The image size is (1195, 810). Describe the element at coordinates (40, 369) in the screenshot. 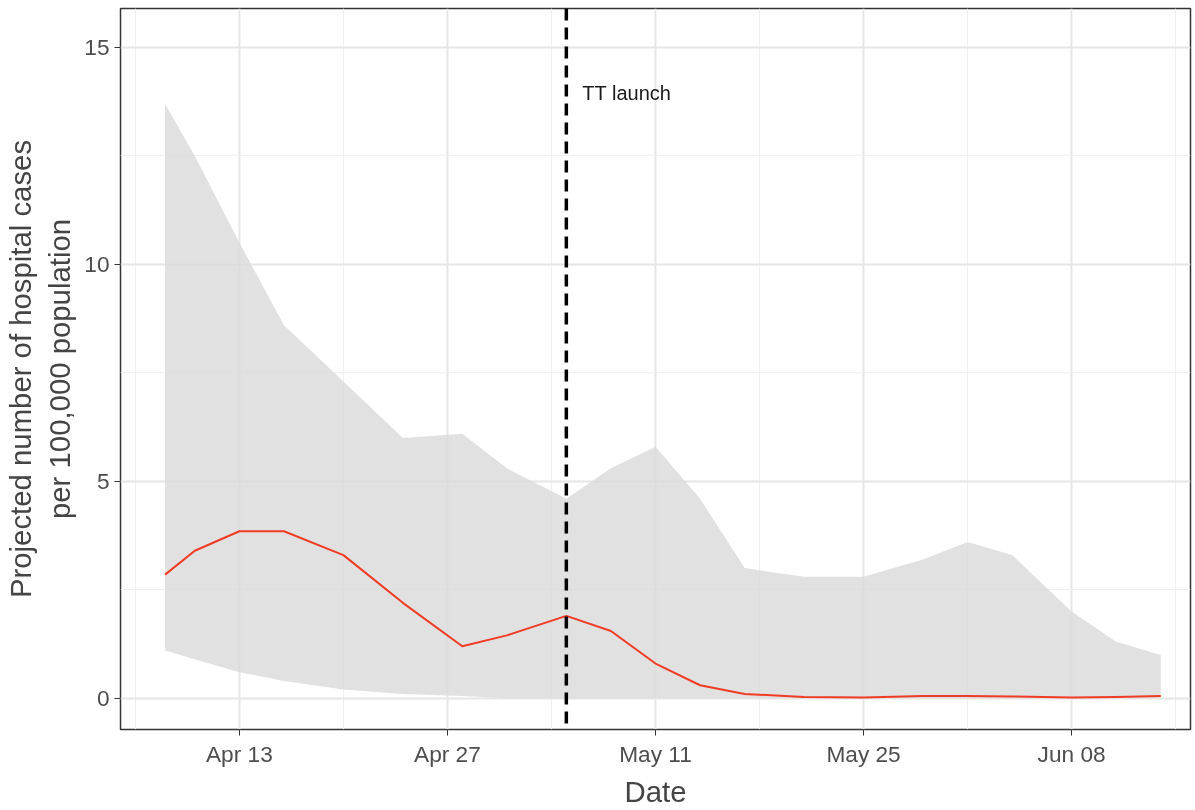

I see `y-axis-title: Projected number of hospital cases per 100,000 population` at that location.